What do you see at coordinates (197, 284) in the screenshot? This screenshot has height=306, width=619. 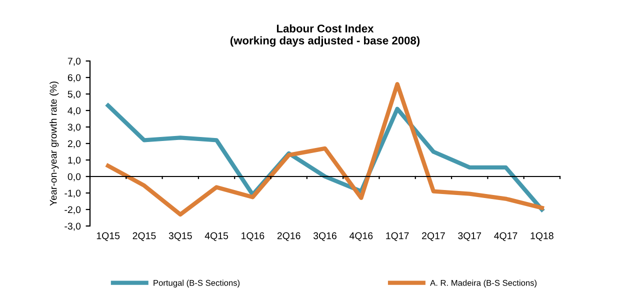 I see `legend-label: Portugal (B-S Sections)` at bounding box center [197, 284].